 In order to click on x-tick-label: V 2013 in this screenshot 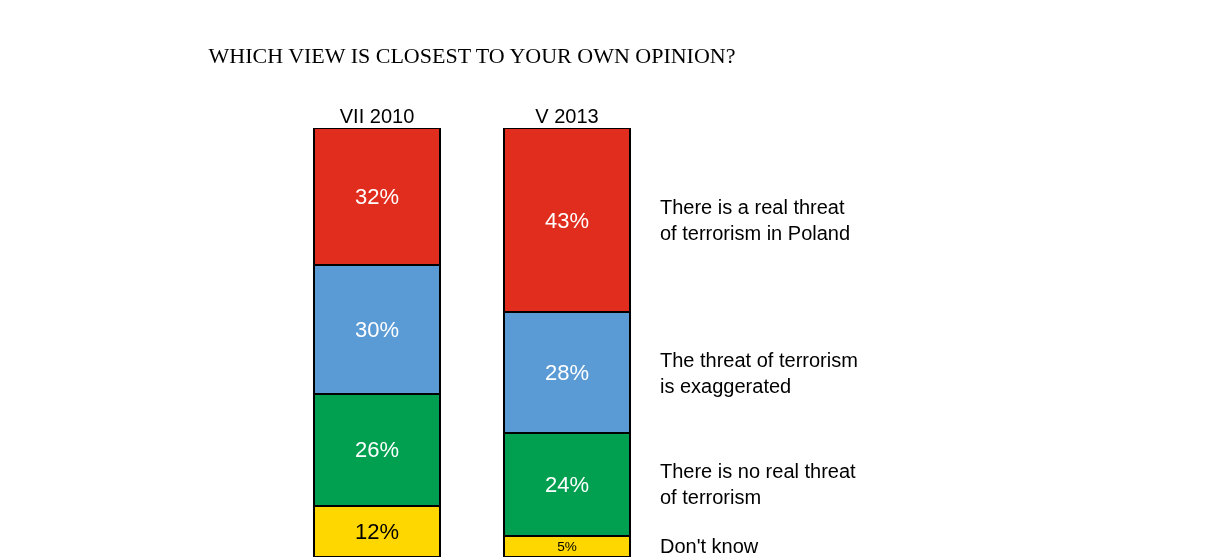, I will do `click(567, 116)`.